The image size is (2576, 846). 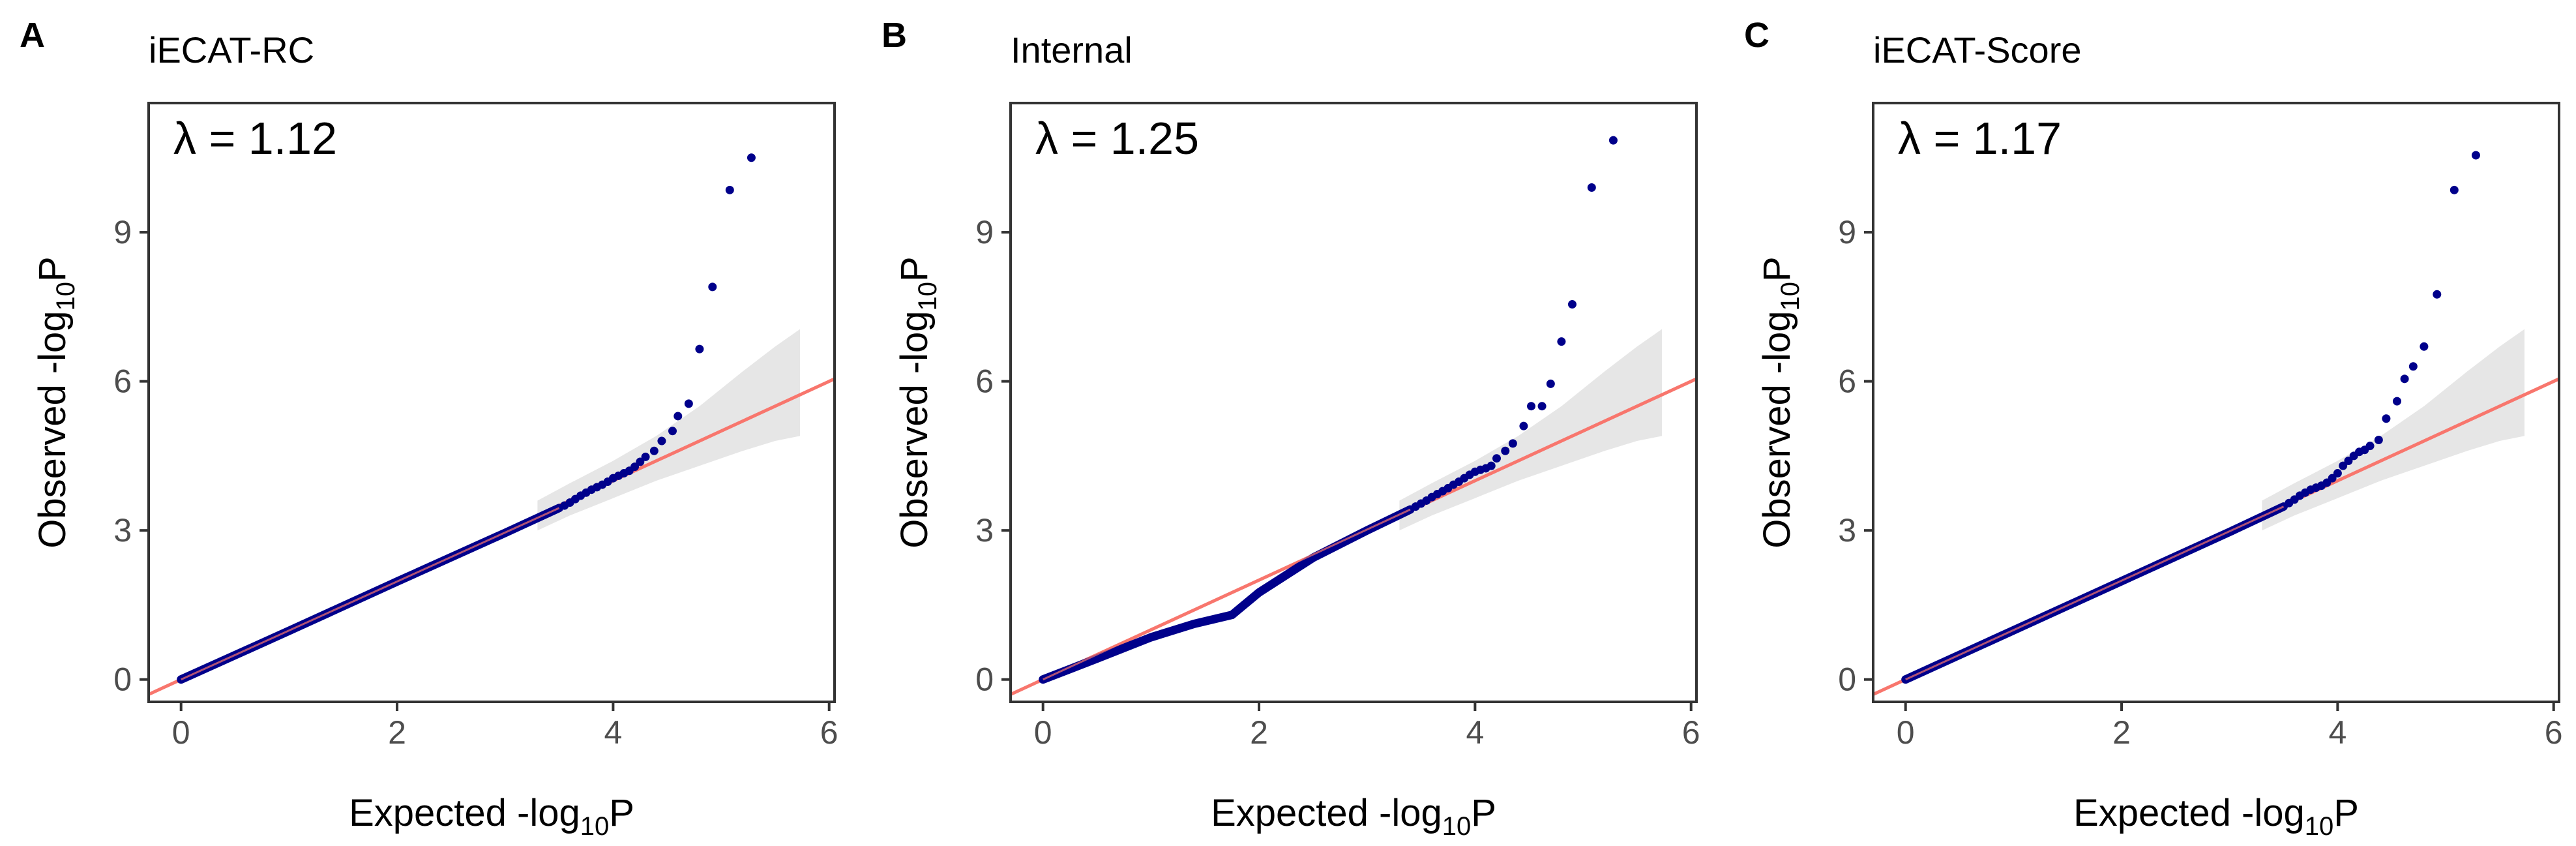 What do you see at coordinates (1117, 138) in the screenshot?
I see `lambda-annotation: λ = 1.25` at bounding box center [1117, 138].